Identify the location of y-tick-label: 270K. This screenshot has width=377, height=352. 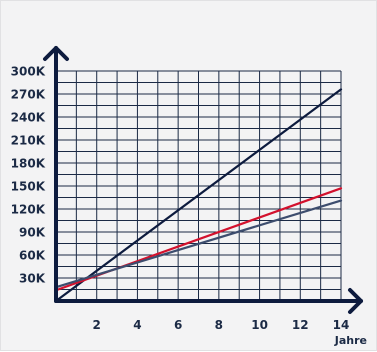
(28, 95).